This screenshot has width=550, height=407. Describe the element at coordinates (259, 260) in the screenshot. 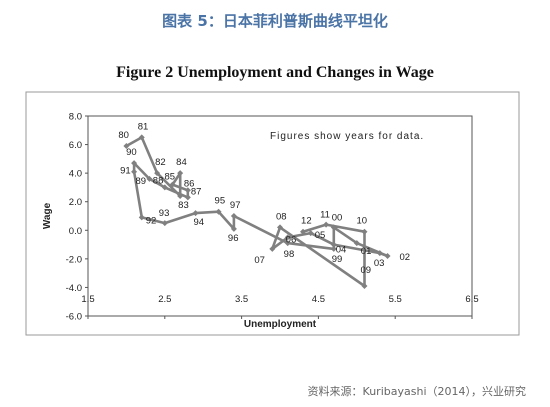

I see `year-label: 07` at that location.